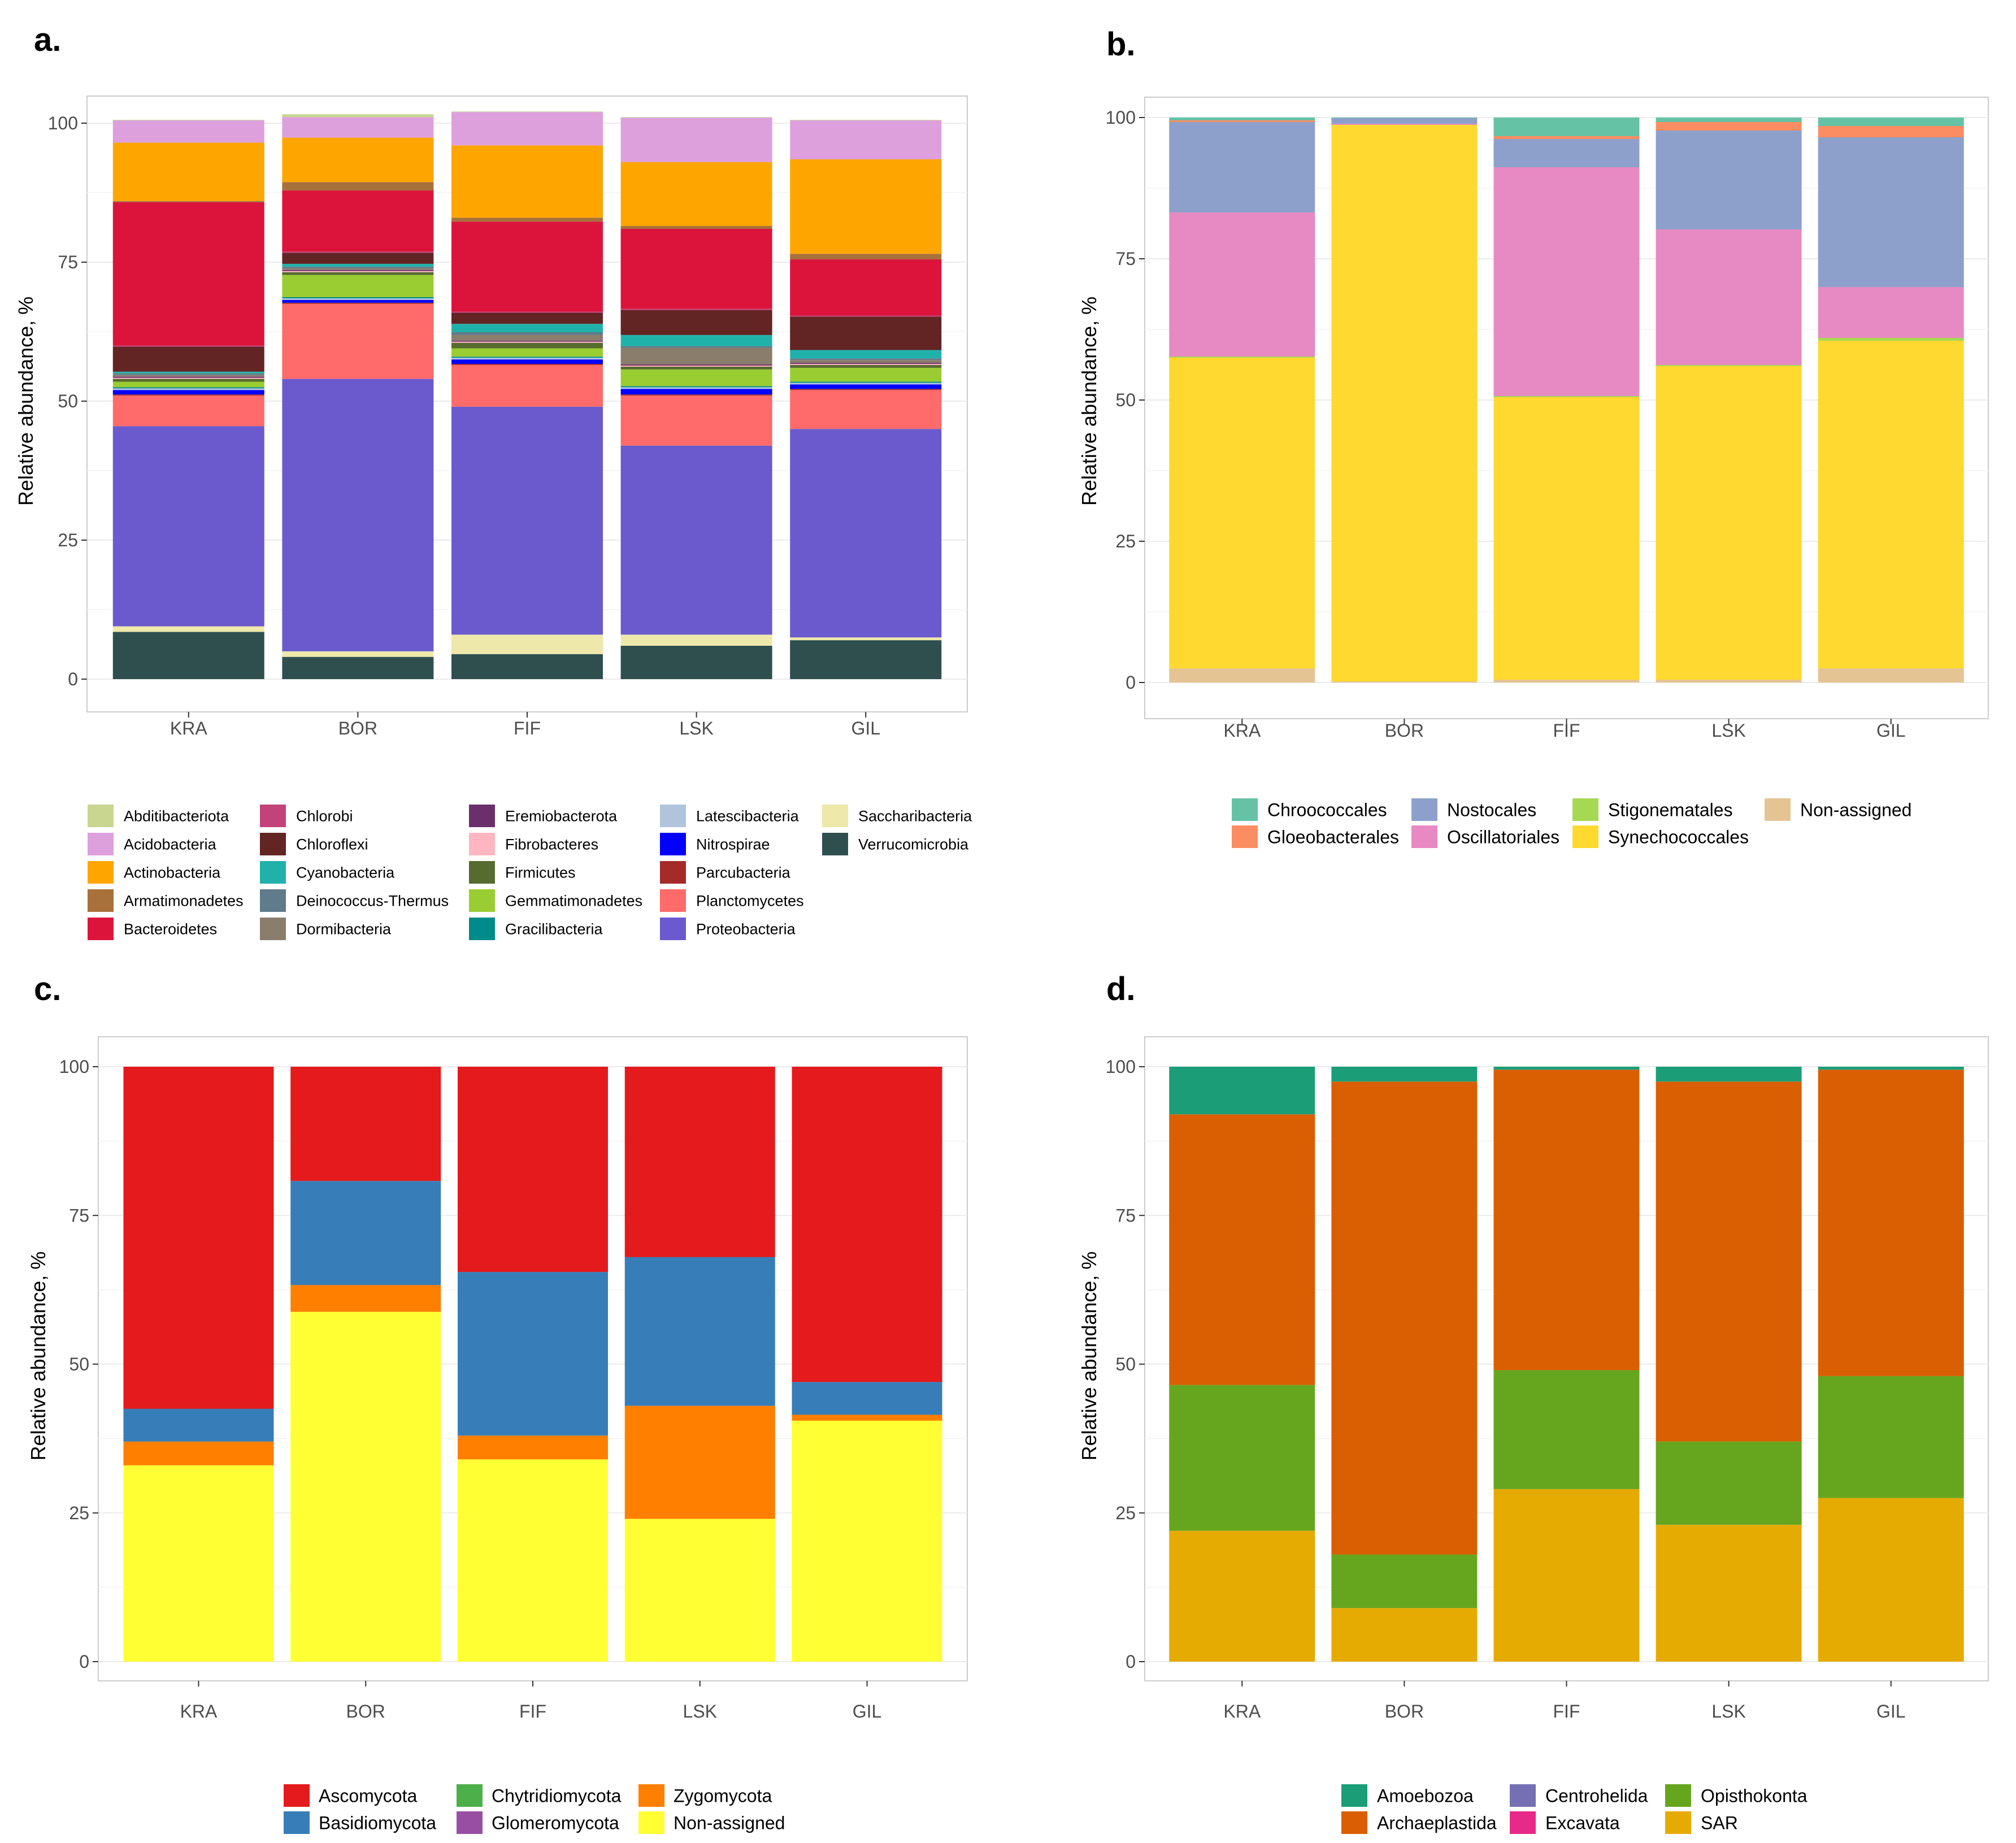  I want to click on bar-segment-chloroflexi, so click(188, 359).